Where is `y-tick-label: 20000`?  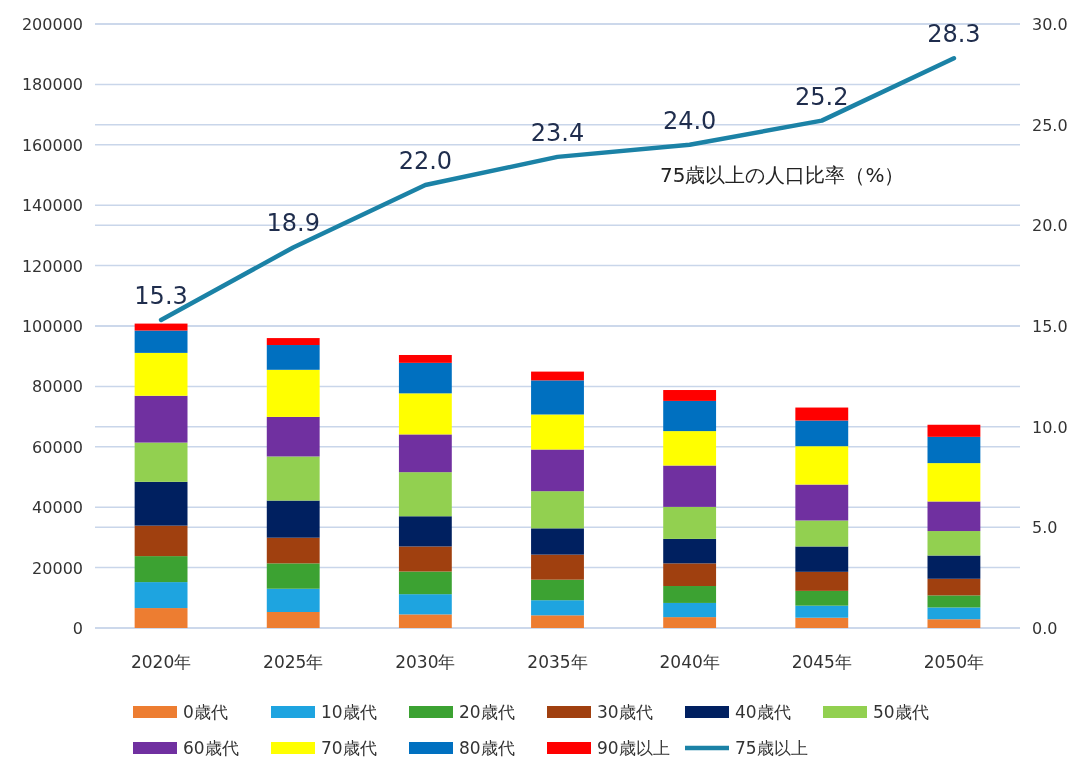
y-tick-label: 20000 is located at coordinates (57, 568).